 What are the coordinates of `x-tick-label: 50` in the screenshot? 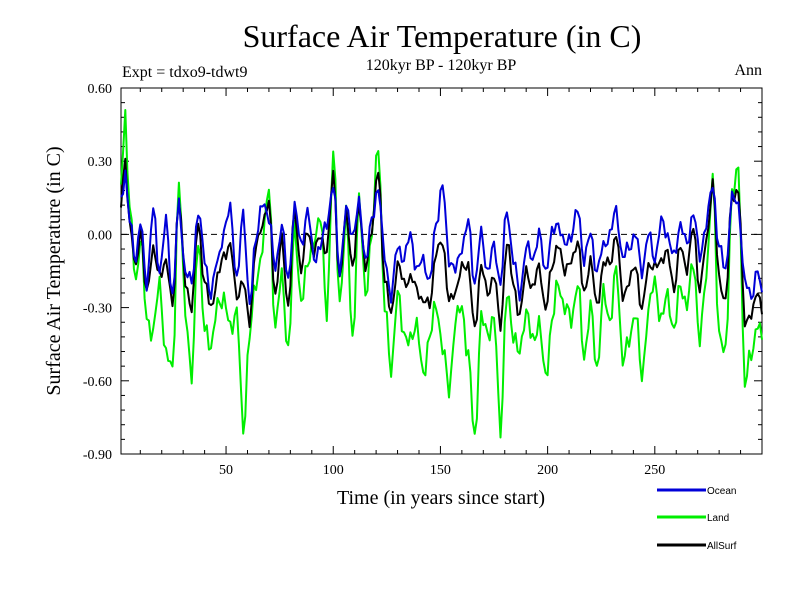 It's located at (226, 470).